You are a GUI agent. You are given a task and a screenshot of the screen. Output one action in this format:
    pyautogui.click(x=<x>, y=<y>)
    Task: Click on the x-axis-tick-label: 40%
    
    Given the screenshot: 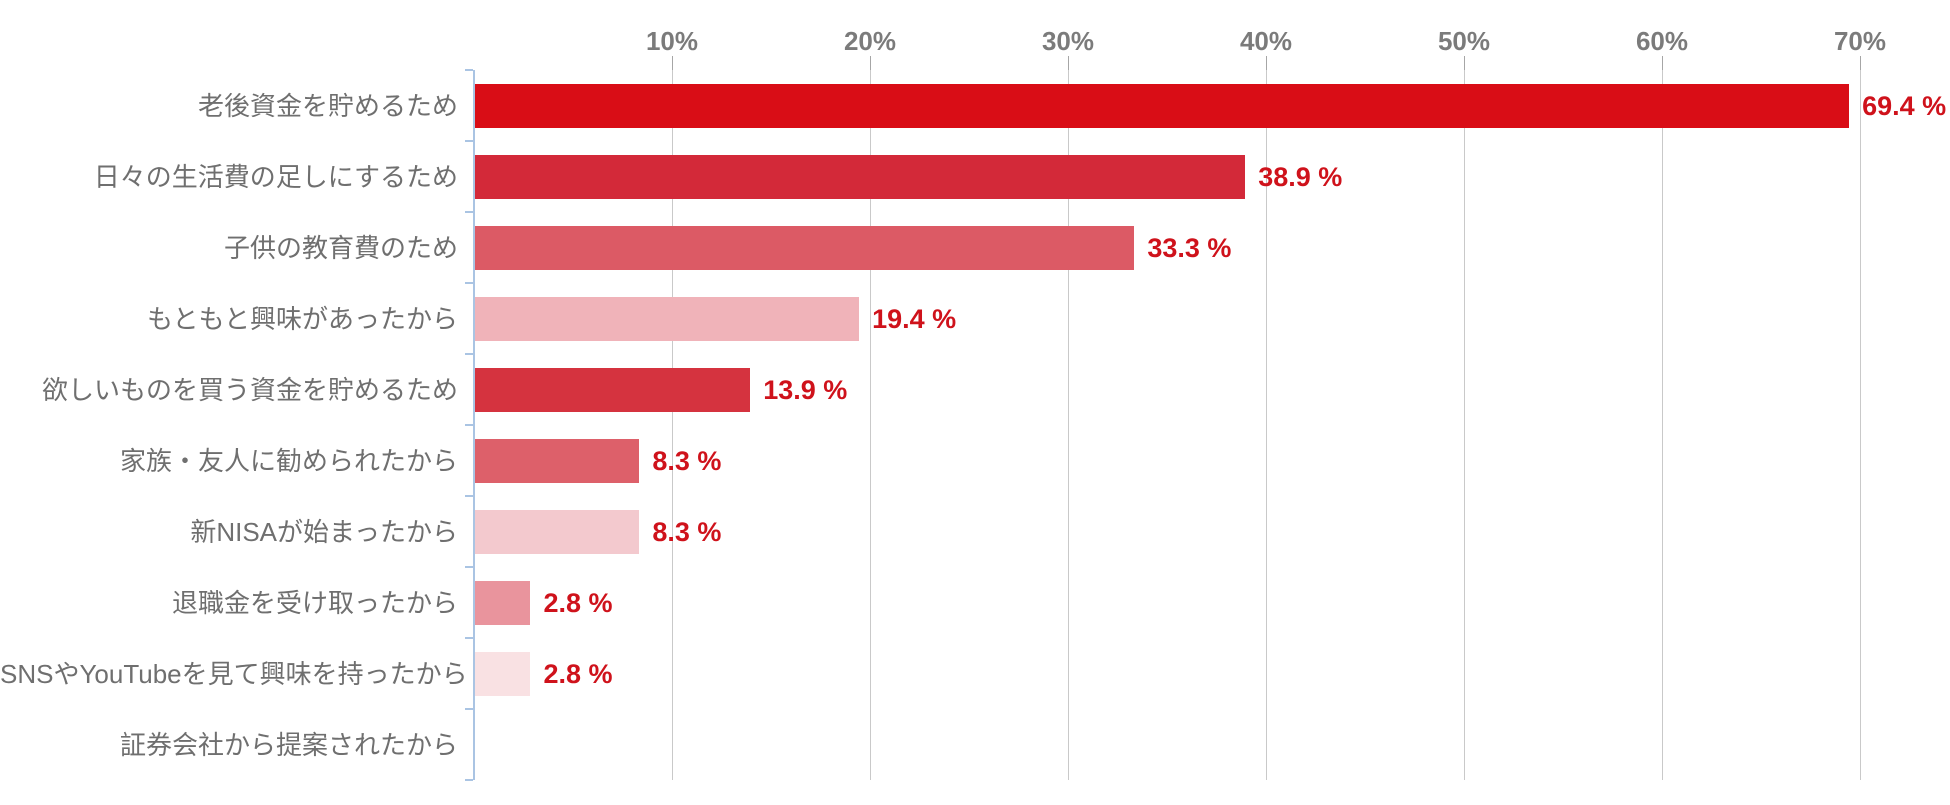 What is the action you would take?
    pyautogui.click(x=1266, y=41)
    